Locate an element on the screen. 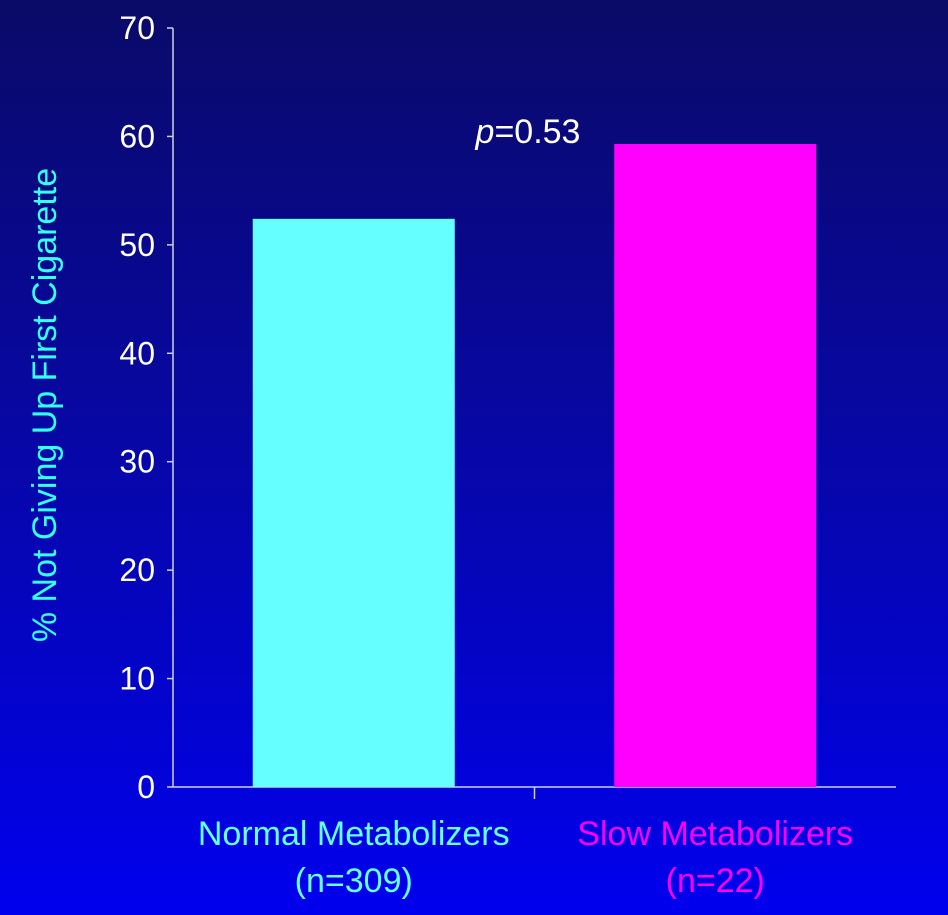  p-value-annotation: p=0.53 is located at coordinates (528, 132).